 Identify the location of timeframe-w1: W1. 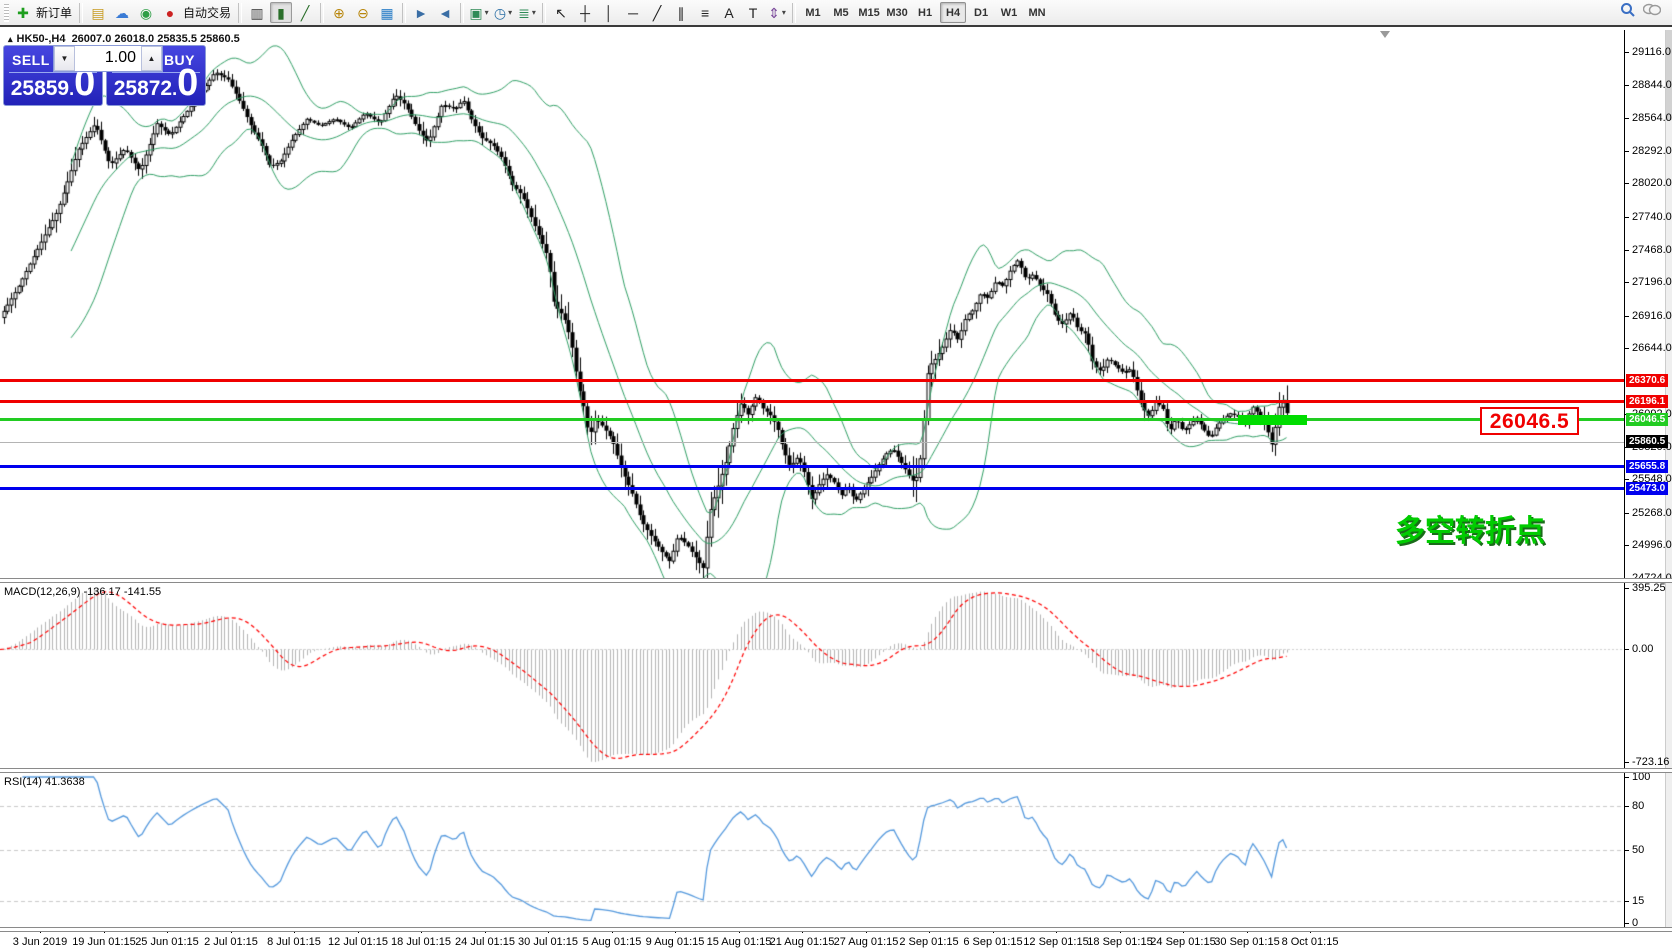
(1009, 12).